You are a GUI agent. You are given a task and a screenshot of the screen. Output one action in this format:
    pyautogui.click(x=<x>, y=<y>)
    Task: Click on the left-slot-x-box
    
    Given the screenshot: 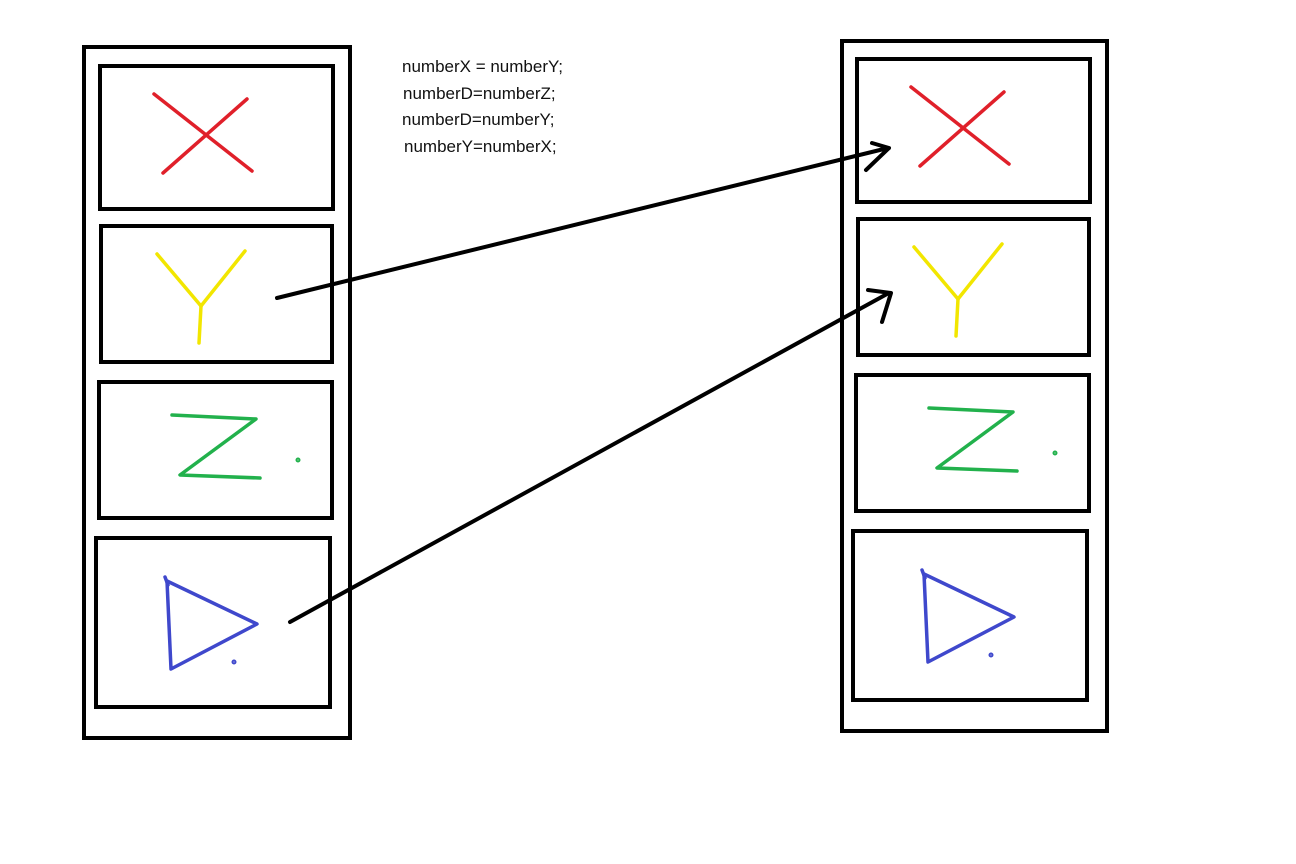 What is the action you would take?
    pyautogui.click(x=216, y=137)
    